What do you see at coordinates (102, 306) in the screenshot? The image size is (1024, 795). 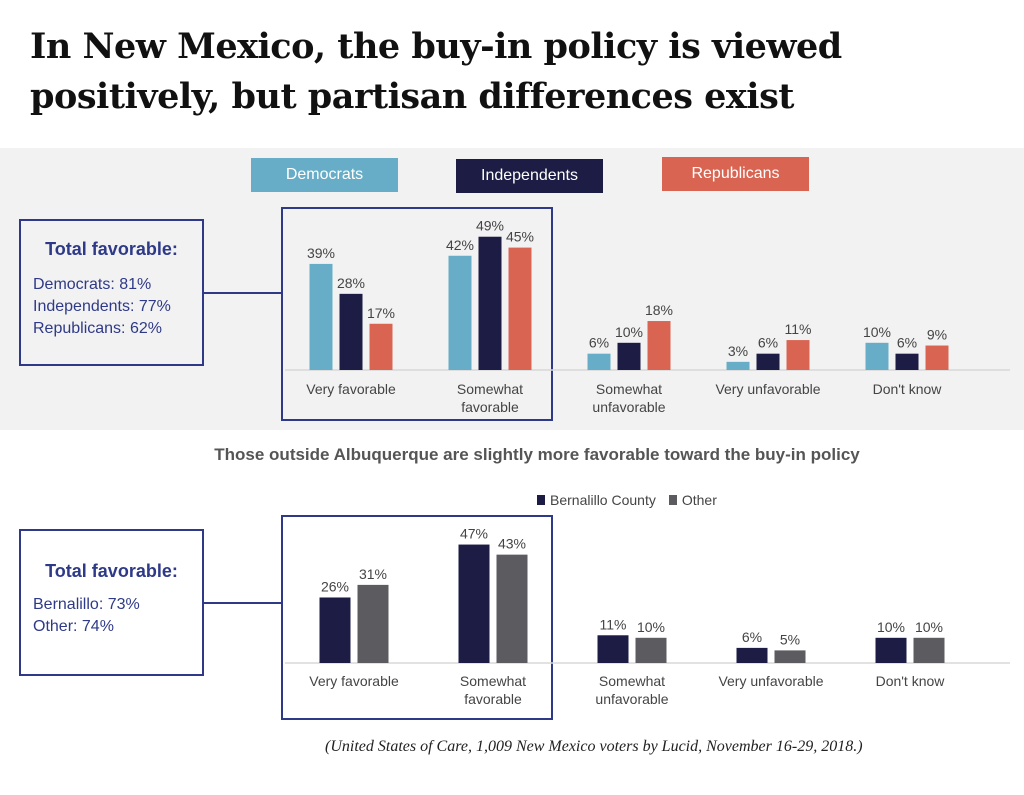 I see `callout-line: Independents: 77%` at bounding box center [102, 306].